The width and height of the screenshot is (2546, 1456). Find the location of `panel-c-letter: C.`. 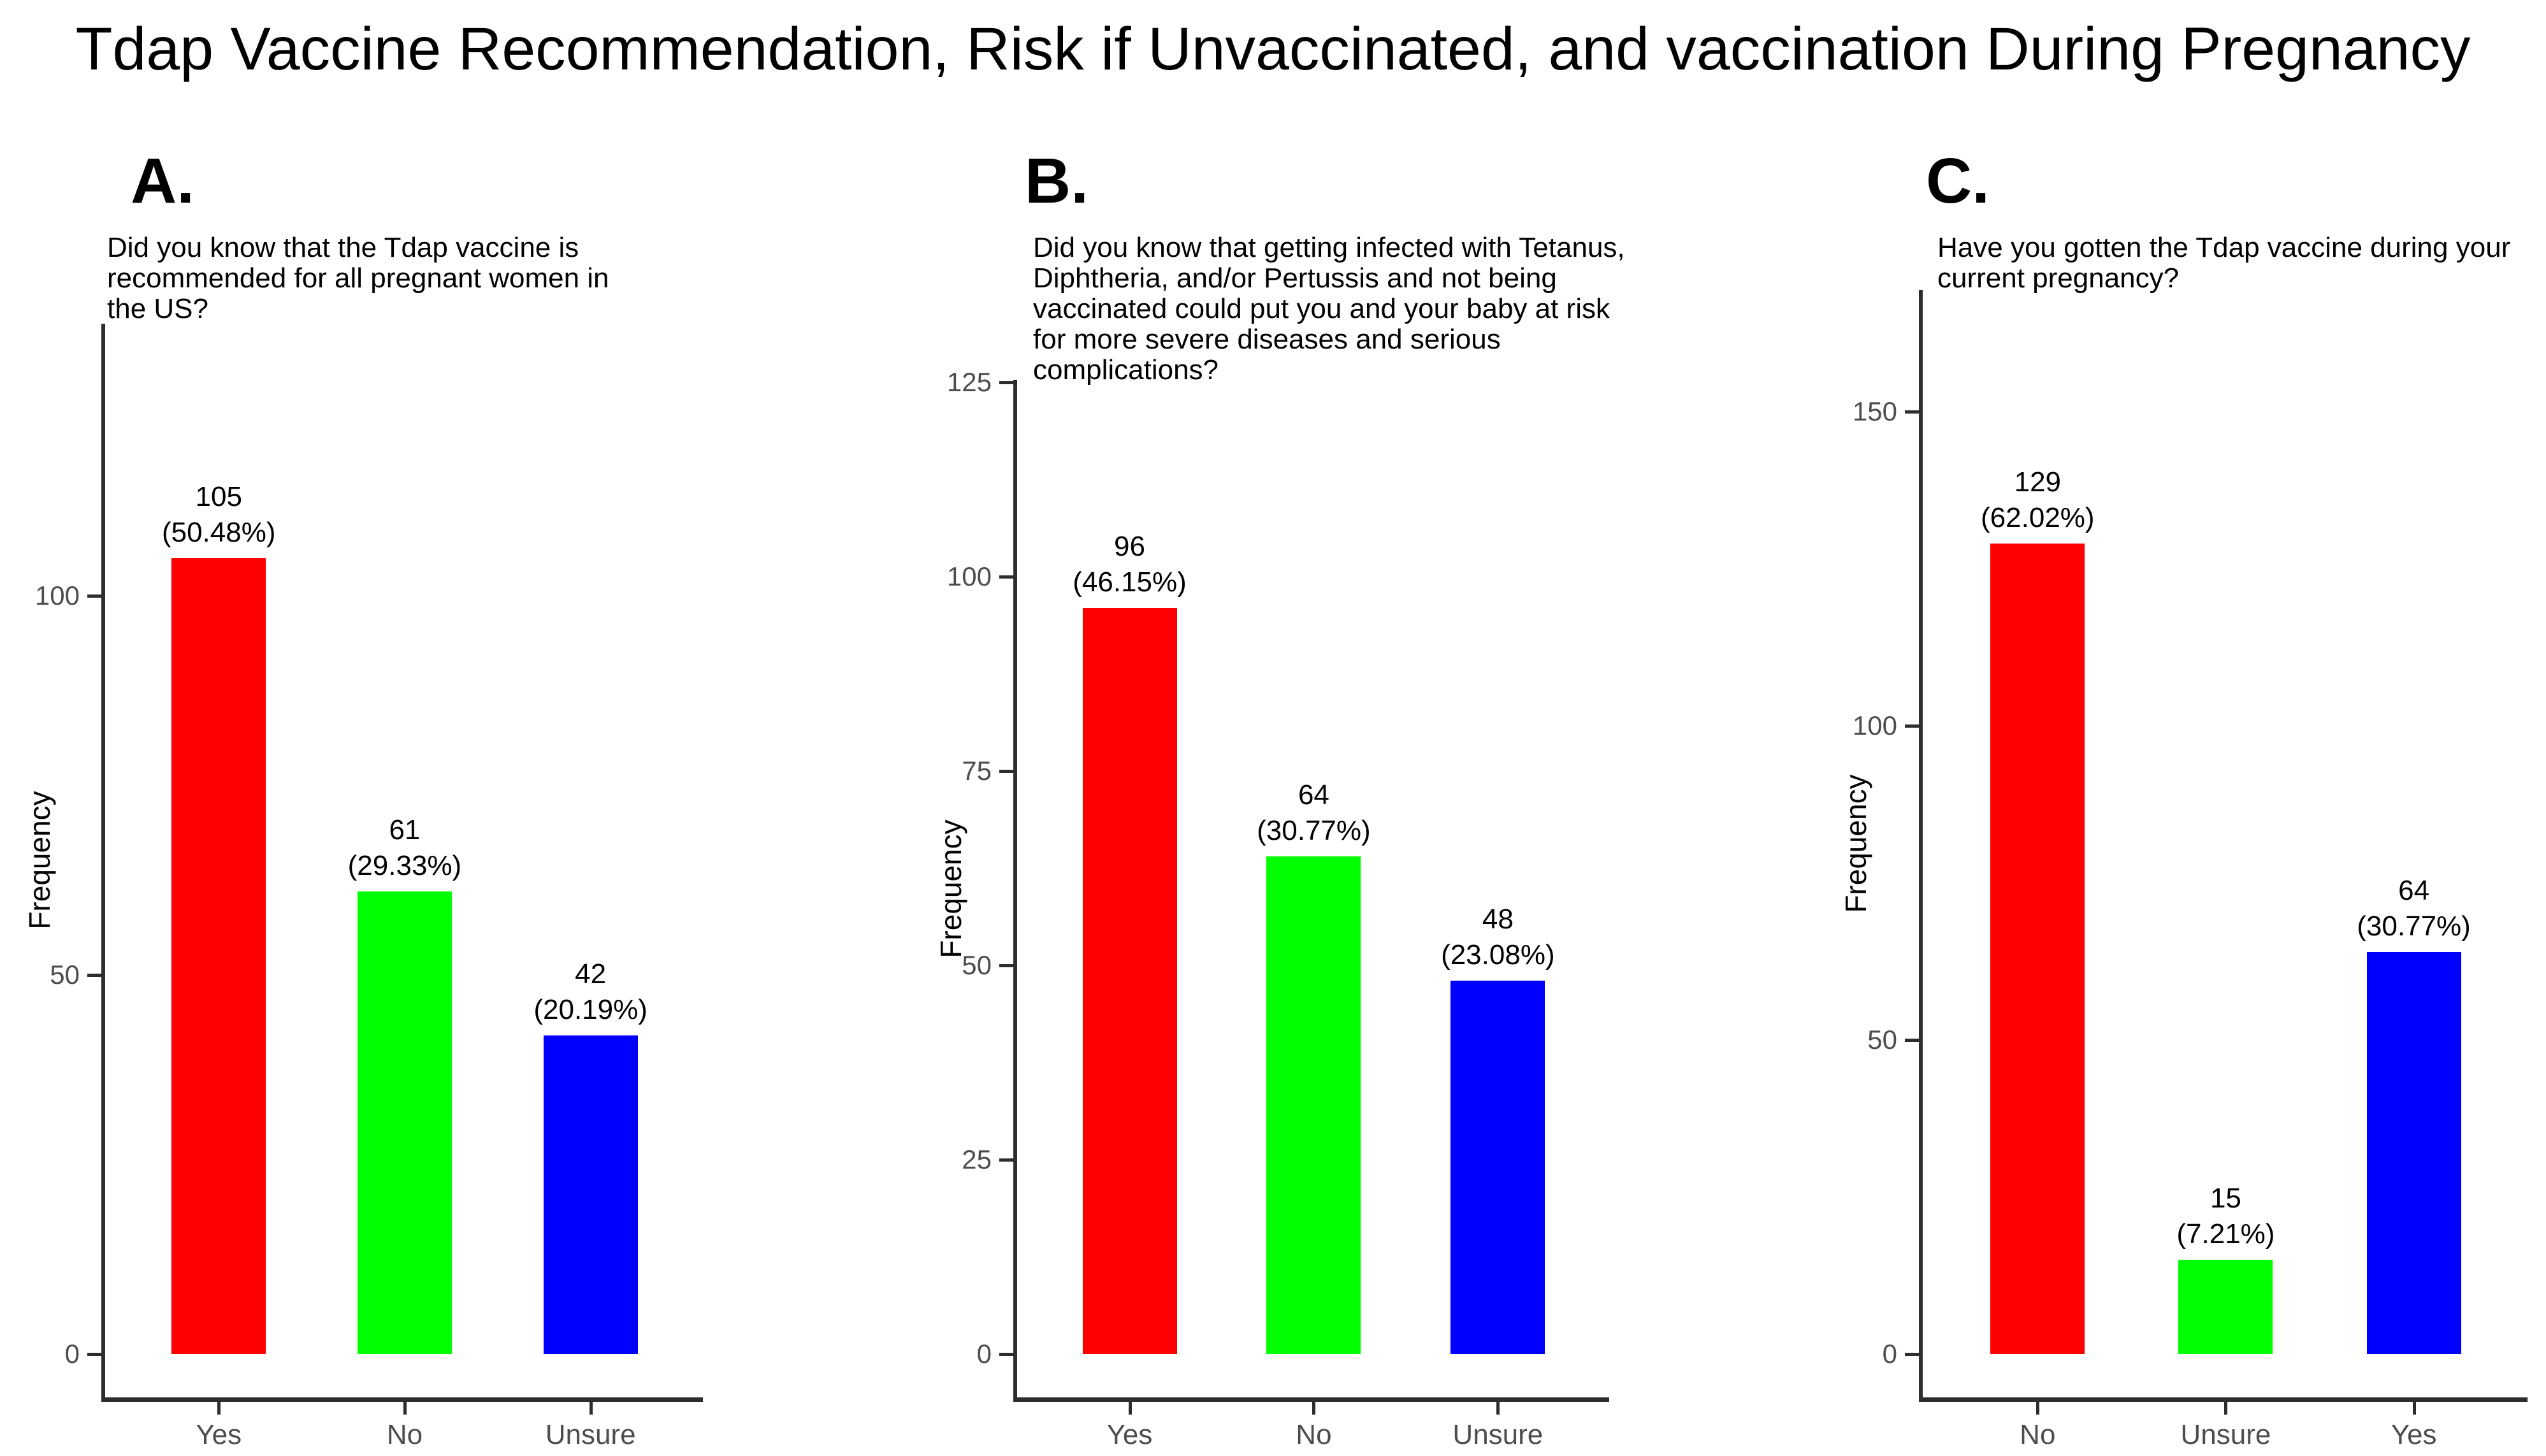

panel-c-letter: C. is located at coordinates (1958, 181).